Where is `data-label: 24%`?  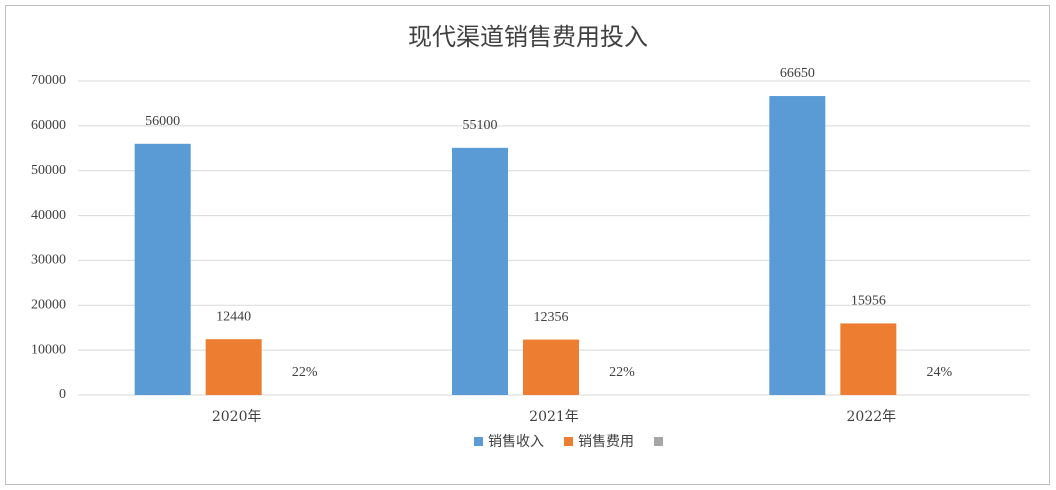 data-label: 24% is located at coordinates (939, 372).